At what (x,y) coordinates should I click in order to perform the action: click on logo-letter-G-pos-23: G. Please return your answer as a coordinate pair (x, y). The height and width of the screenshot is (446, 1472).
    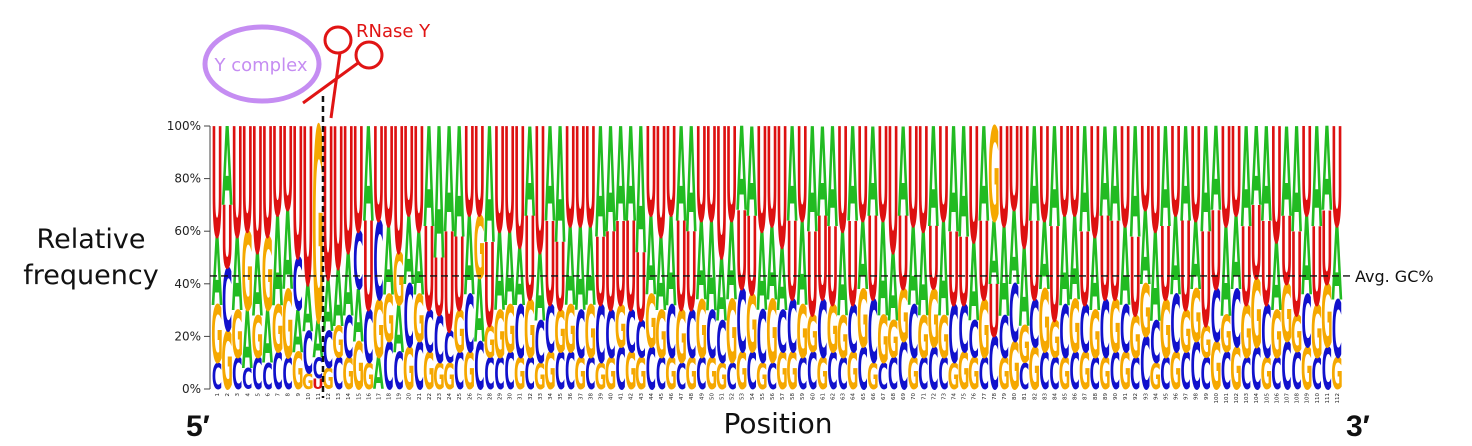
    Looking at the image, I should click on (438, 377).